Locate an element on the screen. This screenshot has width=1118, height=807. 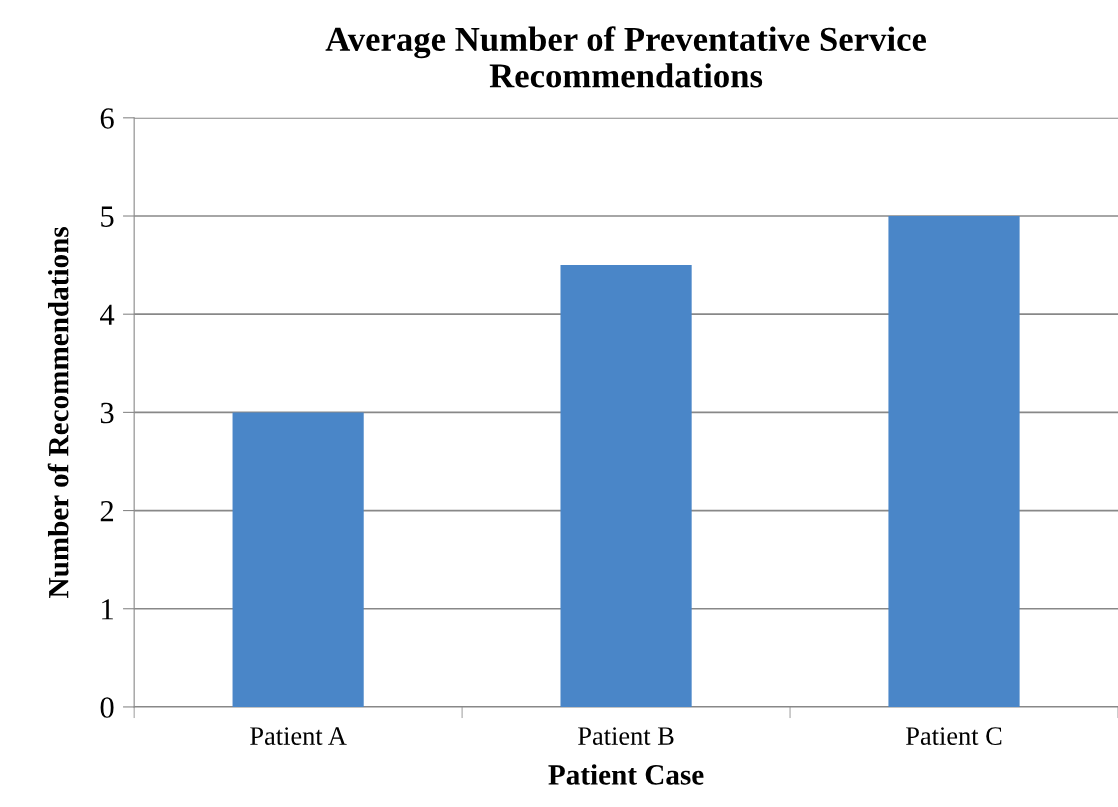
y-tick-label: 2 is located at coordinates (107, 511).